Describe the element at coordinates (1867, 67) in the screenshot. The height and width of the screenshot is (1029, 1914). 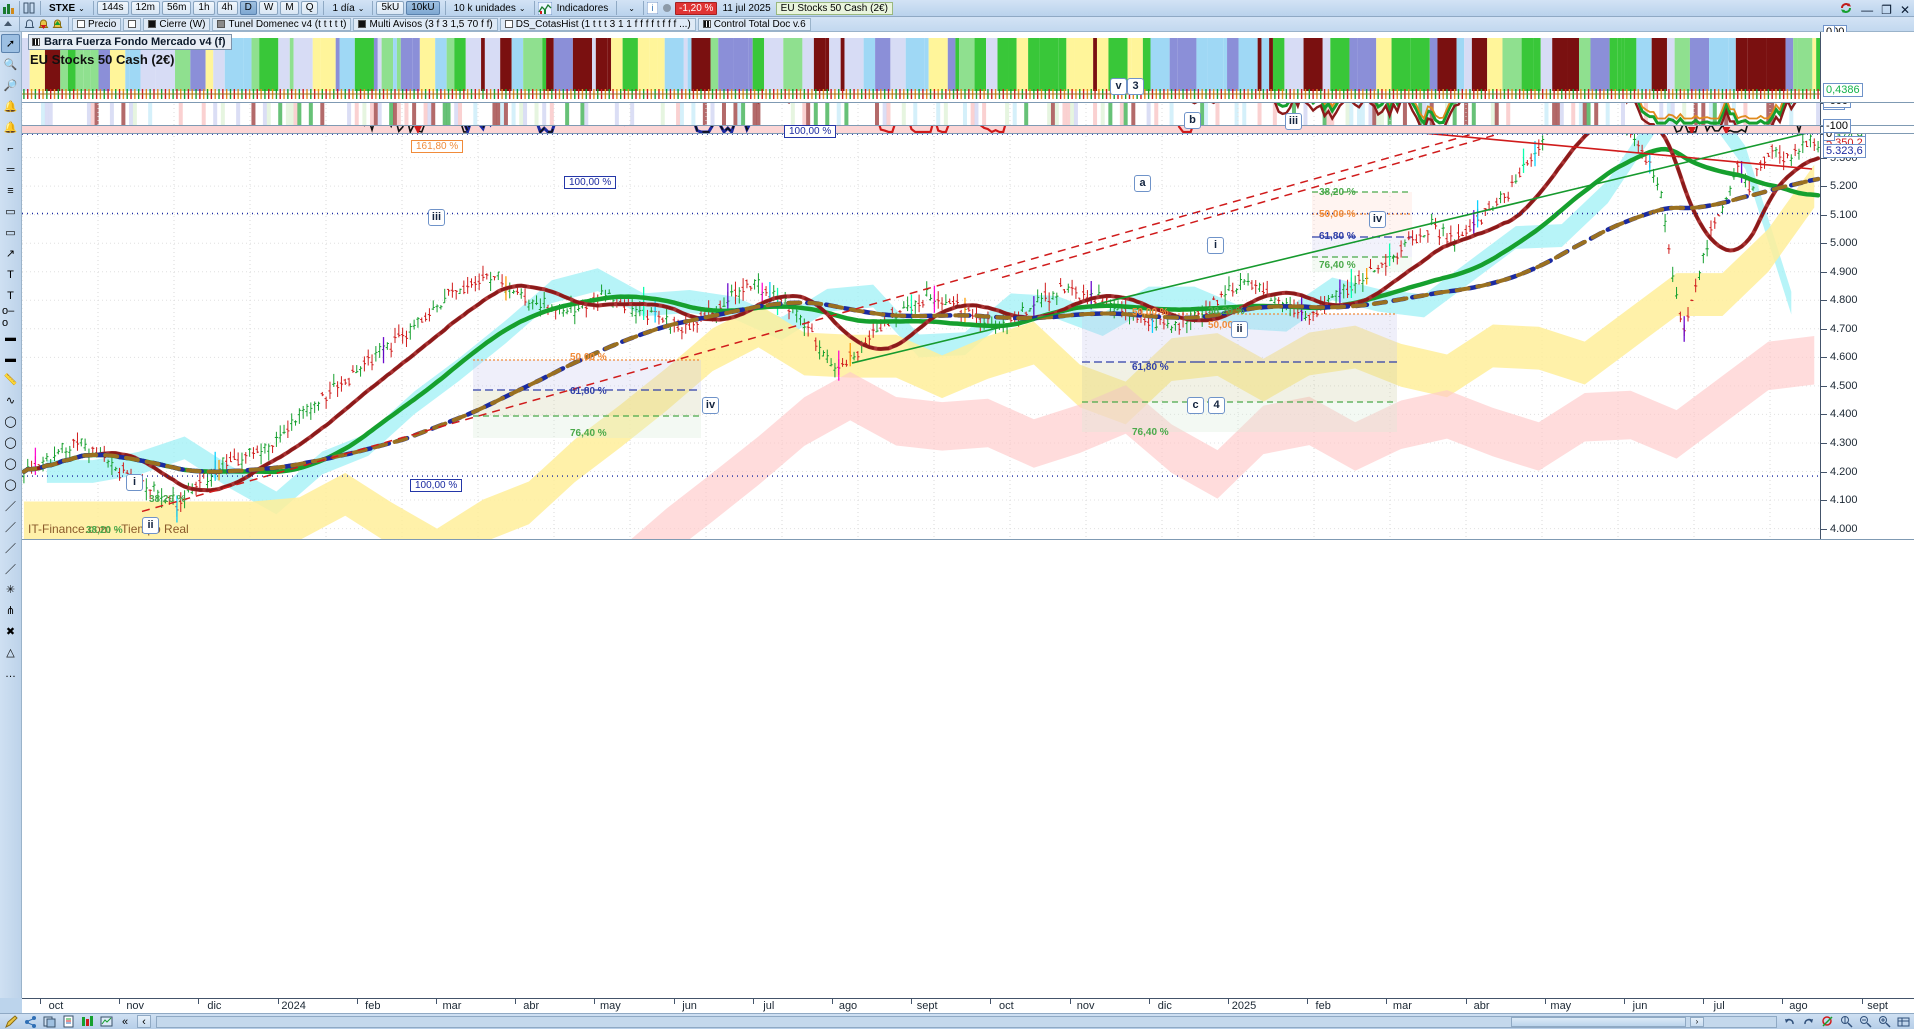
I see `barra-fuerza-axis: 0,4386` at that location.